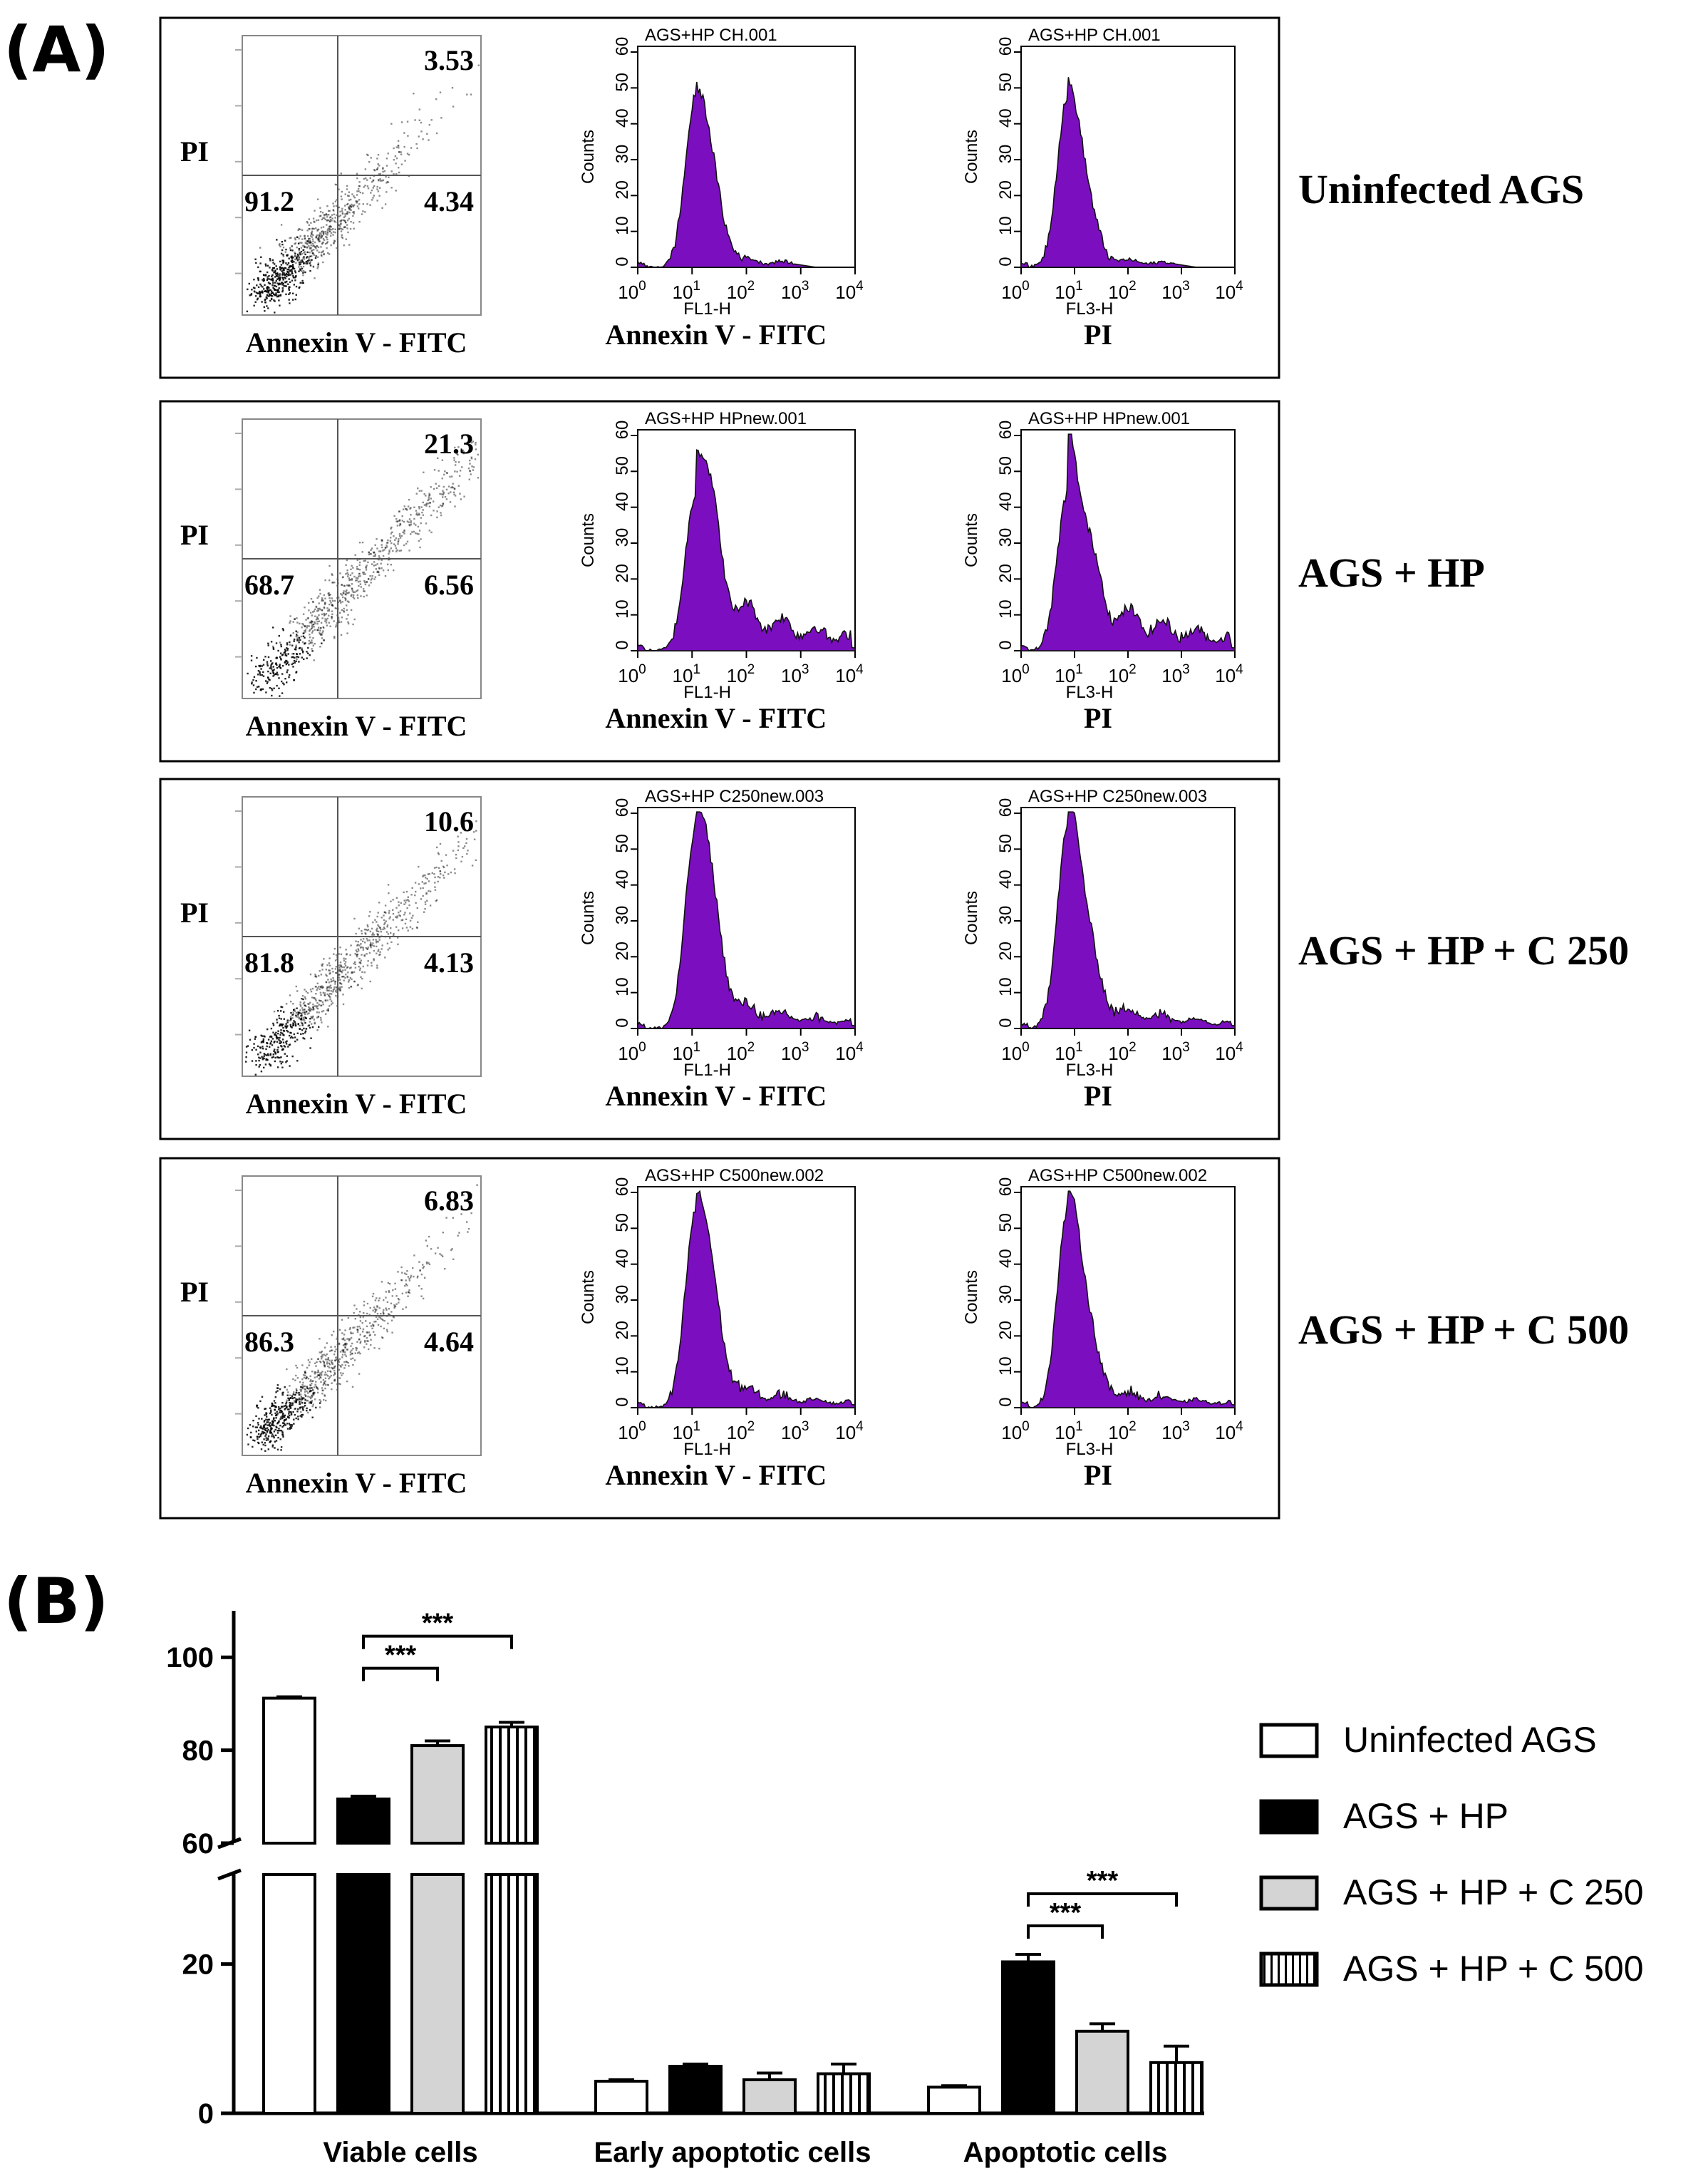  Describe the element at coordinates (57, 49) in the screenshot. I see `panel-a-label: (A)` at that location.